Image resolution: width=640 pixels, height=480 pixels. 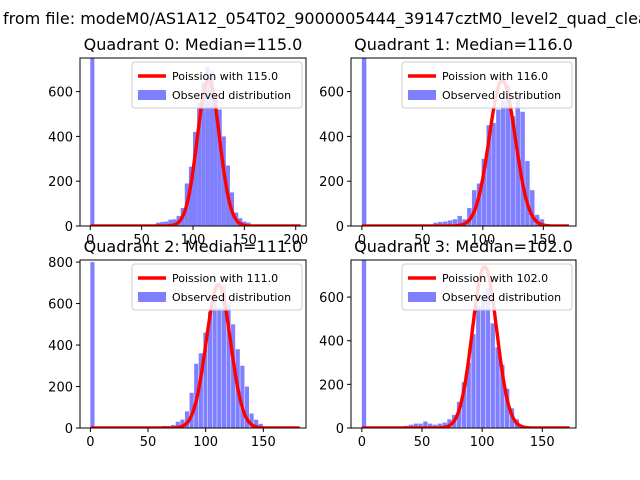 I want to click on panel-title: Quadrant 2: Median=111.0, so click(x=193, y=246).